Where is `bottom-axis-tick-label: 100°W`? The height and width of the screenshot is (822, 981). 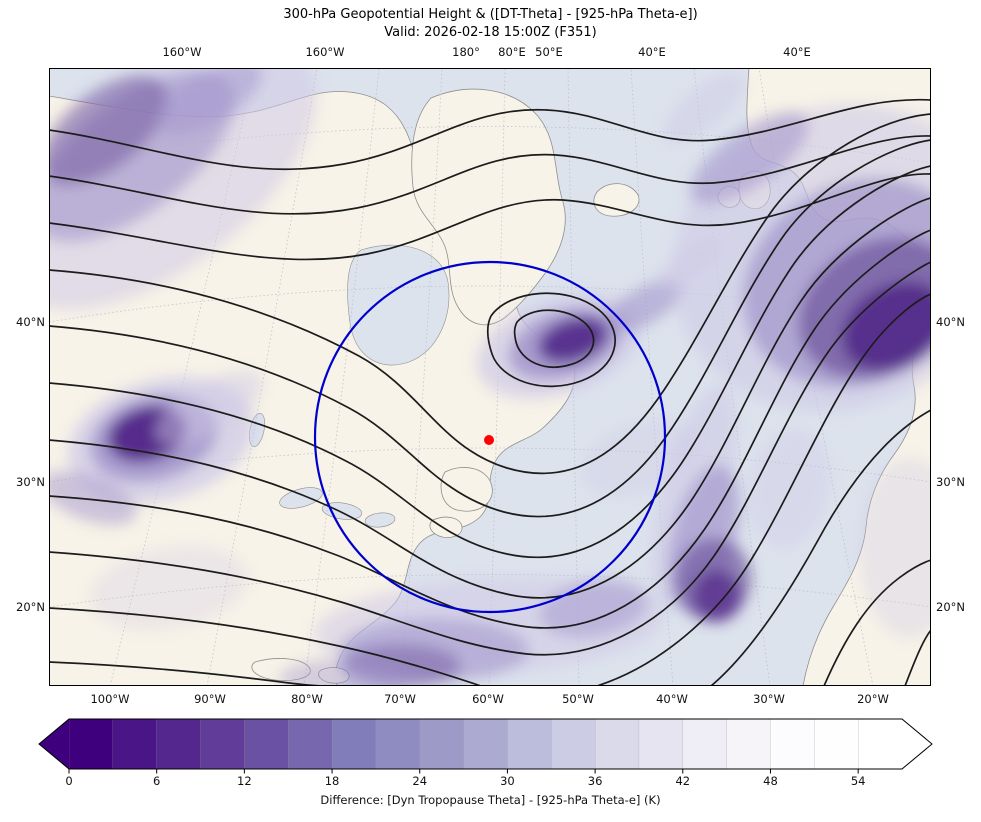 bottom-axis-tick-label: 100°W is located at coordinates (110, 699).